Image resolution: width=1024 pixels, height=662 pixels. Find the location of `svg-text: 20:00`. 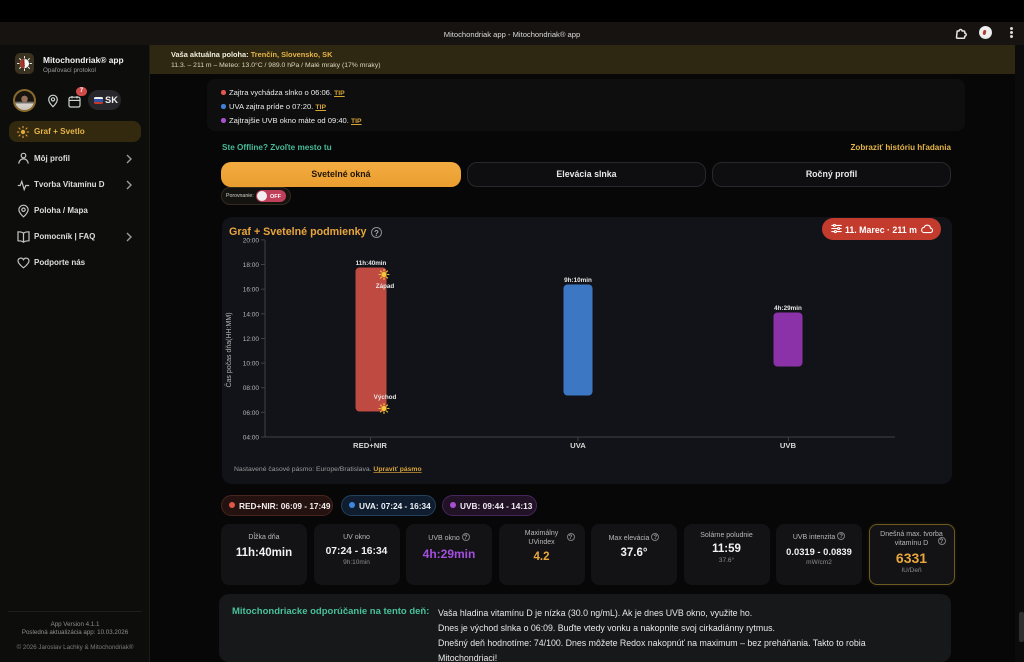

svg-text: 20:00 is located at coordinates (251, 240).